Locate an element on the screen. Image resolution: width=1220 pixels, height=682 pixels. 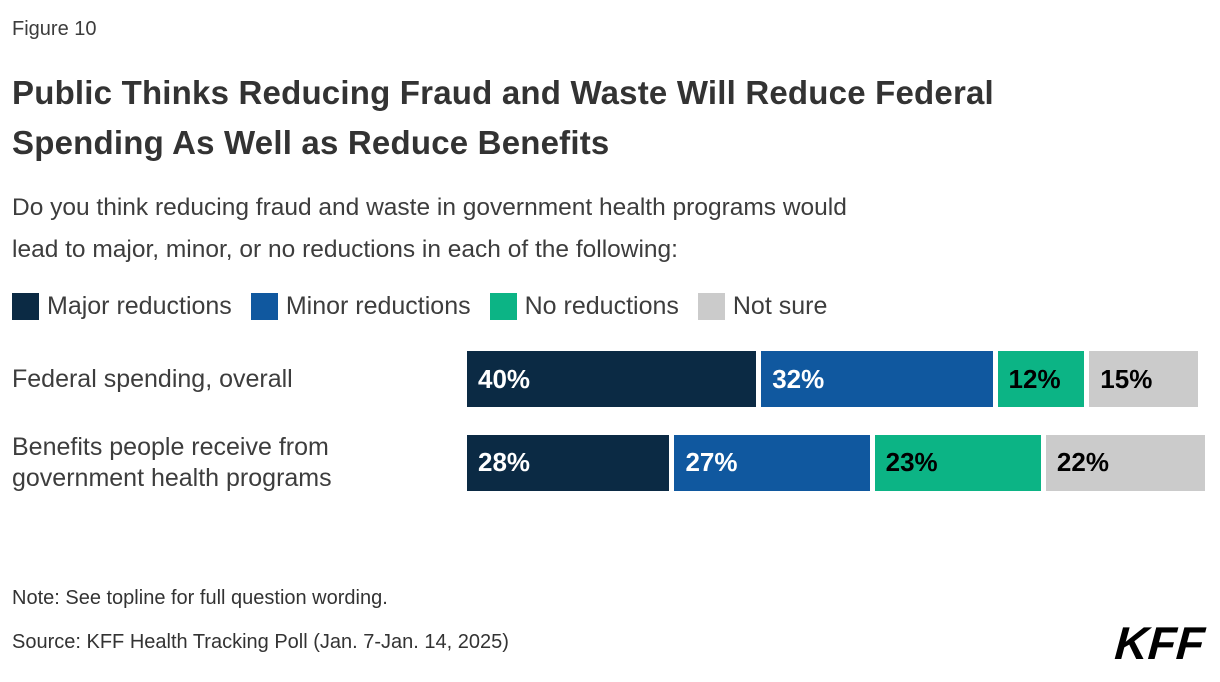
legend-item-major-reductions: Major reductions is located at coordinates (122, 306).